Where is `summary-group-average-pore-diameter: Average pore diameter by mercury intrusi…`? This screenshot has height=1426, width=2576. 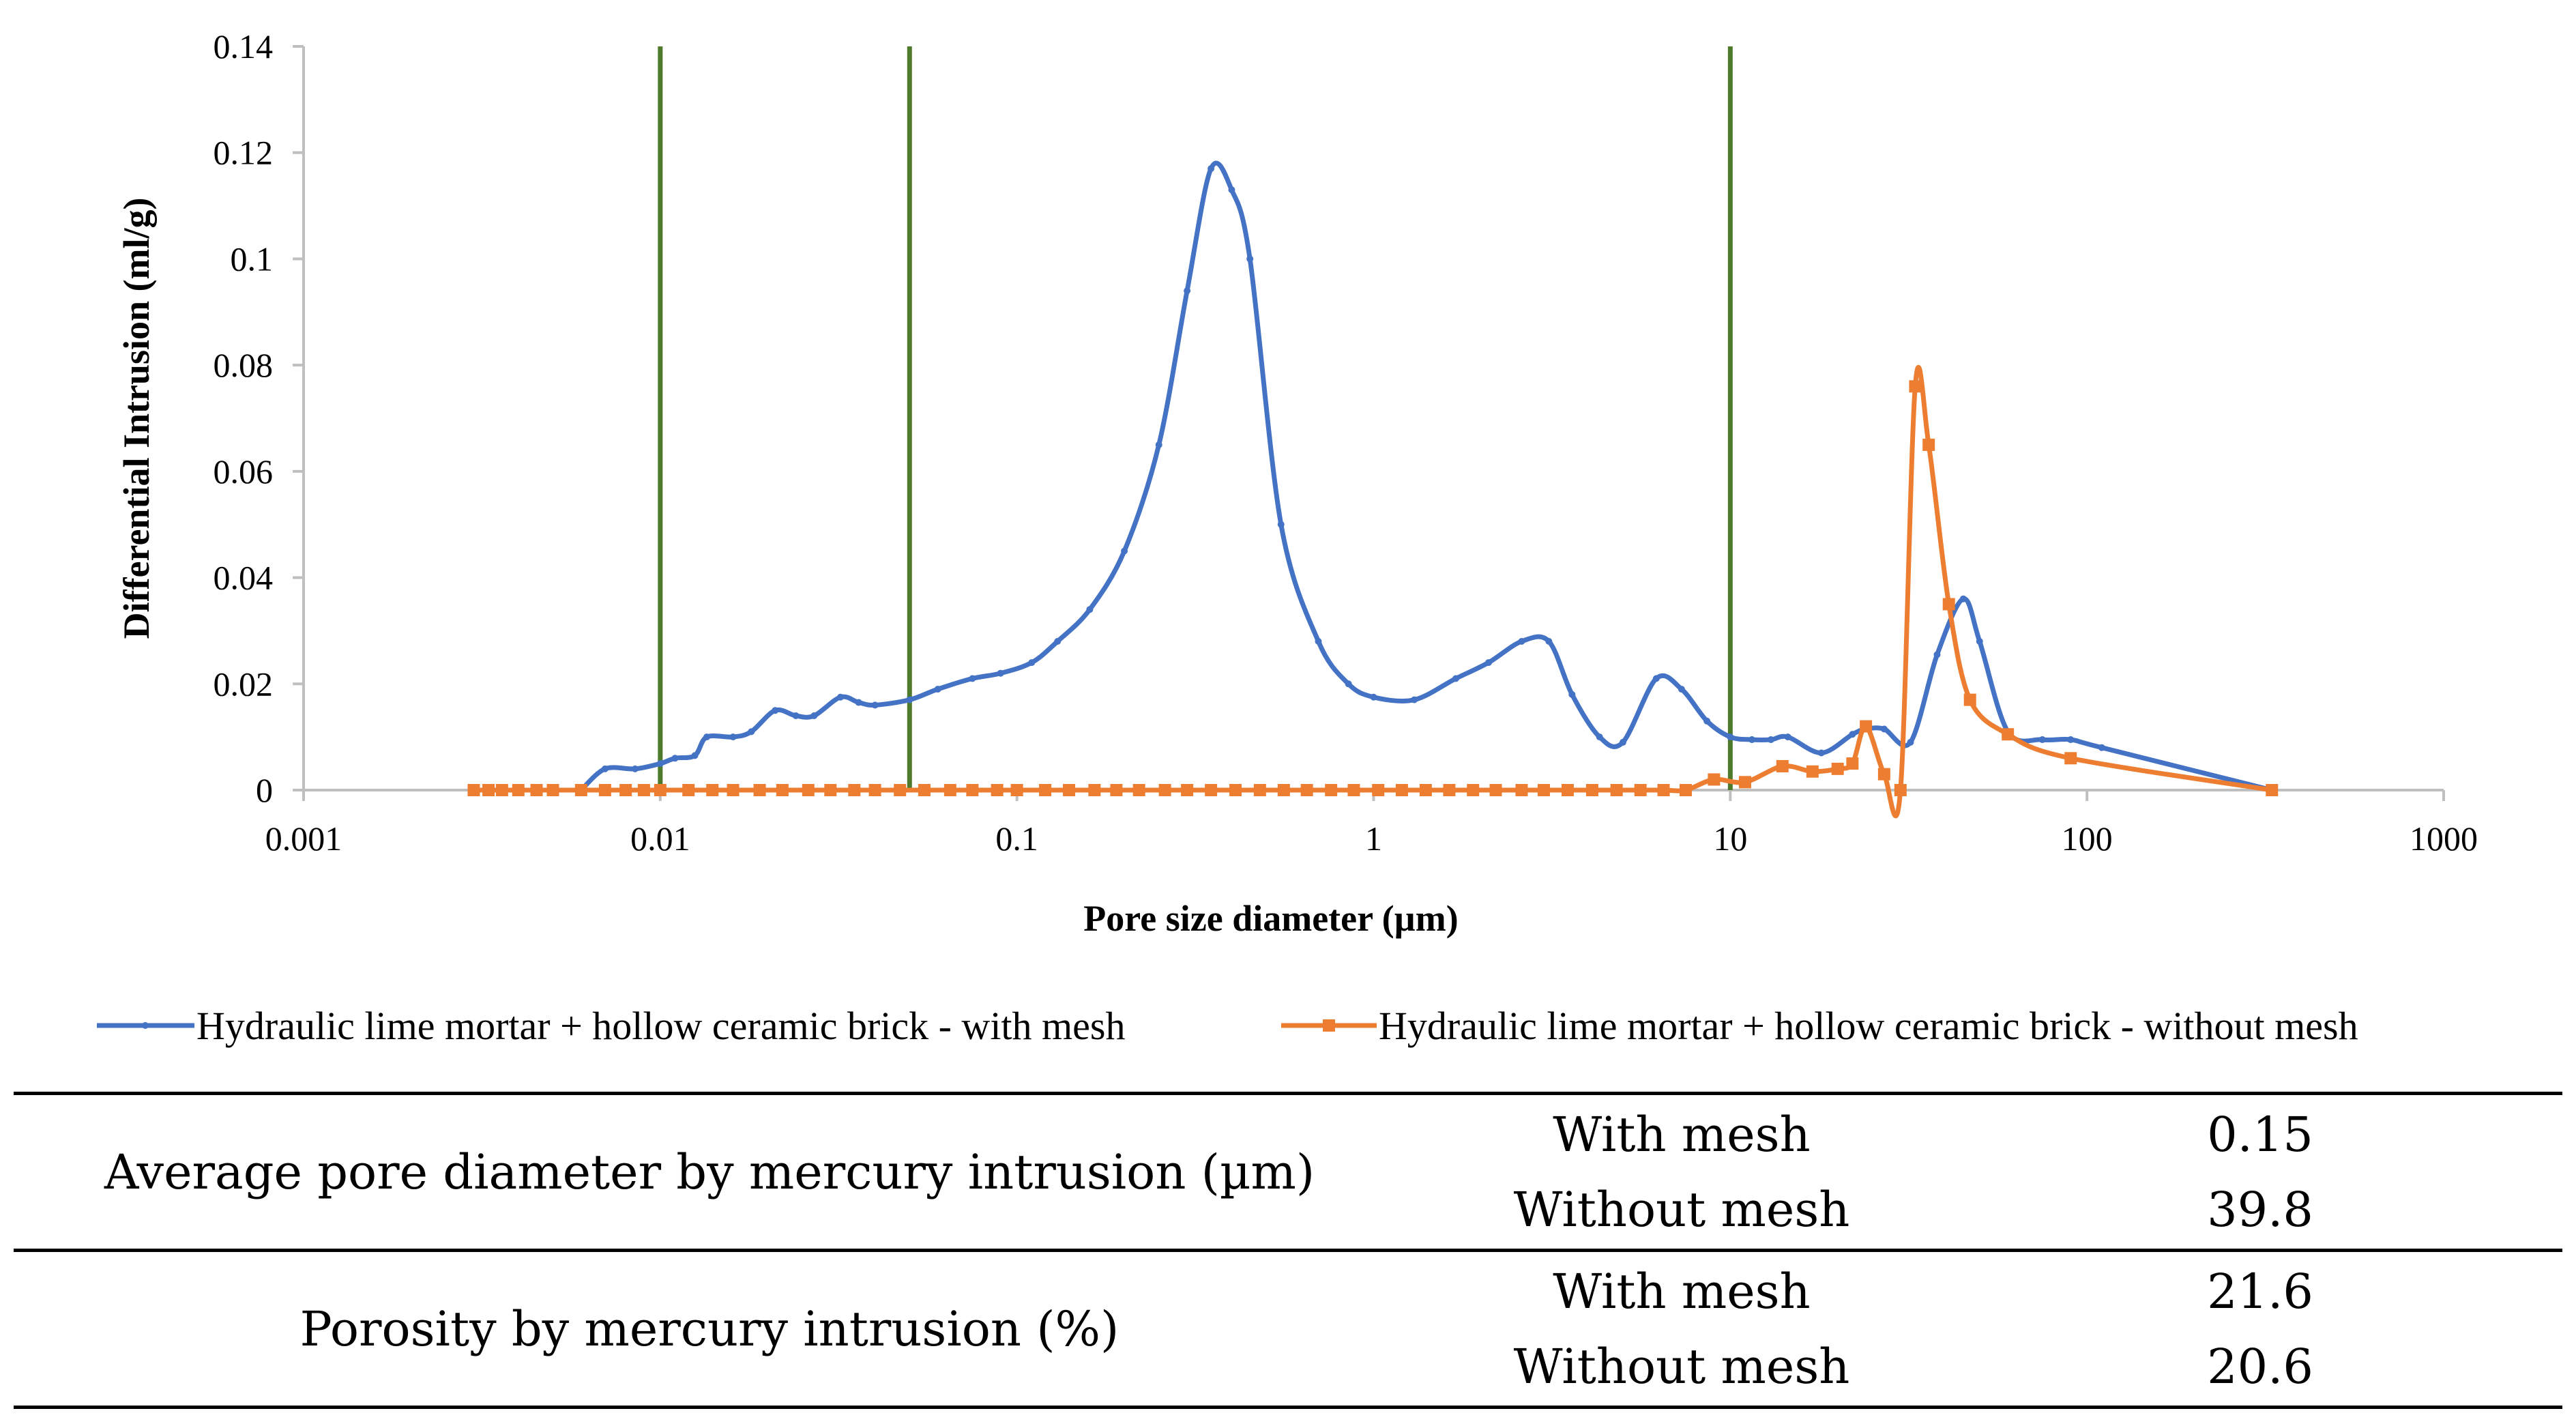 summary-group-average-pore-diameter: Average pore diameter by mercury intrusi… is located at coordinates (1288, 1172).